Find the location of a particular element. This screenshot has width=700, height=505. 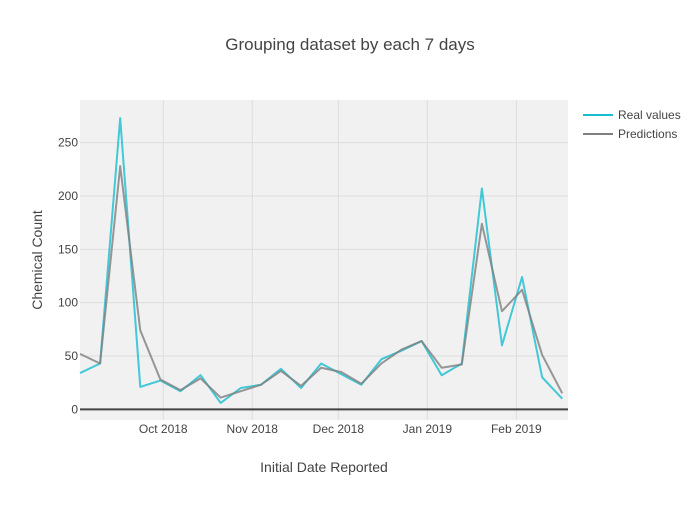

x-tick-label: Nov 2018 is located at coordinates (253, 429).